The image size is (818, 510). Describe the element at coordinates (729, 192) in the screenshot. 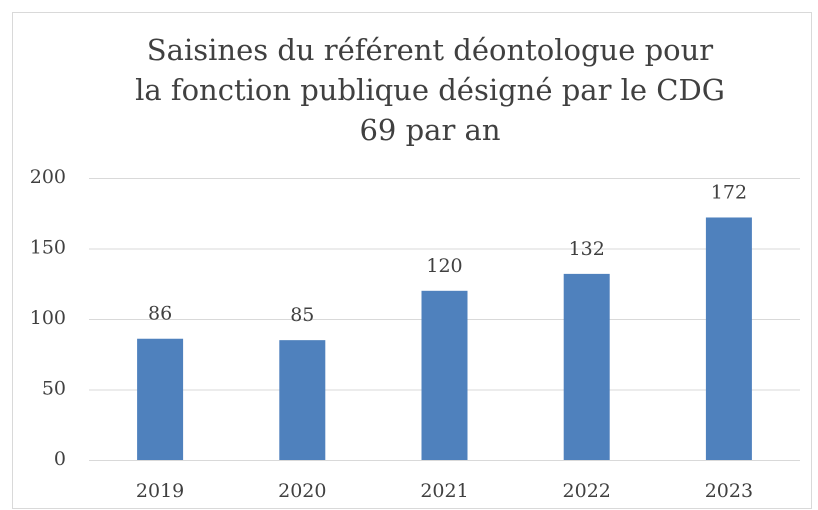

I see `data-label: 172` at that location.